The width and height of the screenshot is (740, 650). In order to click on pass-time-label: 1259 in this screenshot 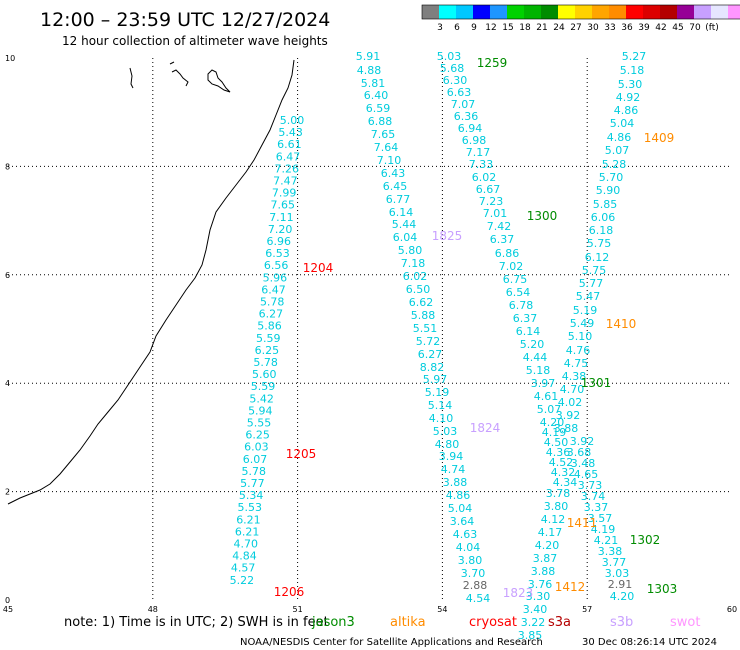, I will do `click(492, 63)`.